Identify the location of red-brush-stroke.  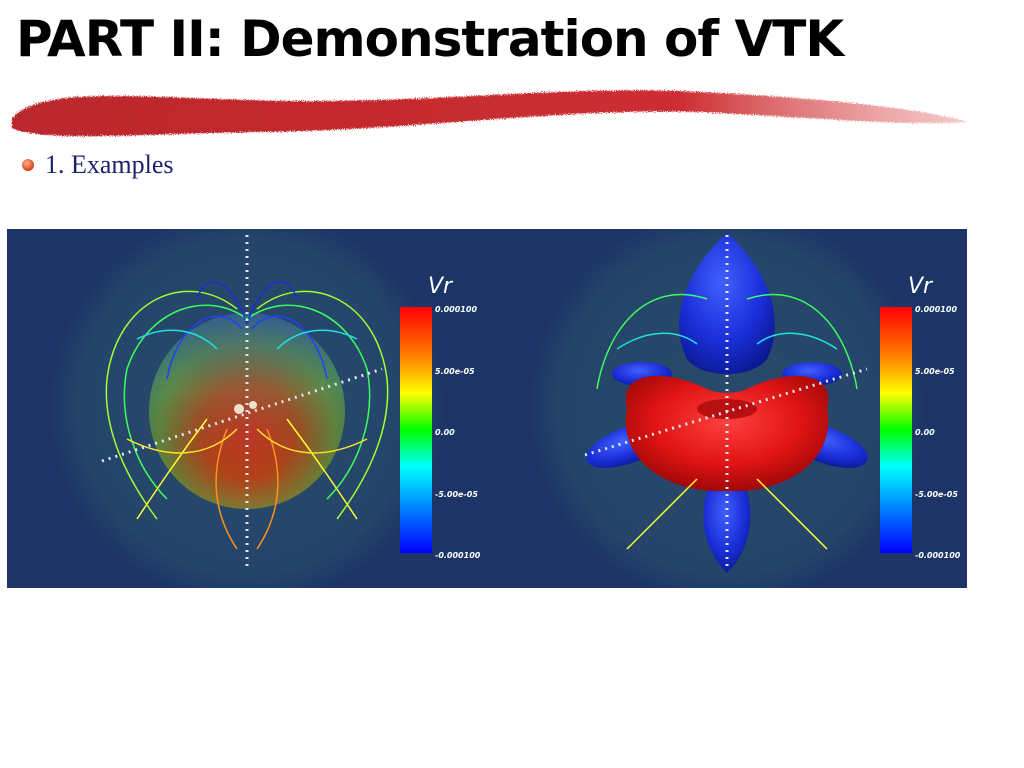
(490, 113).